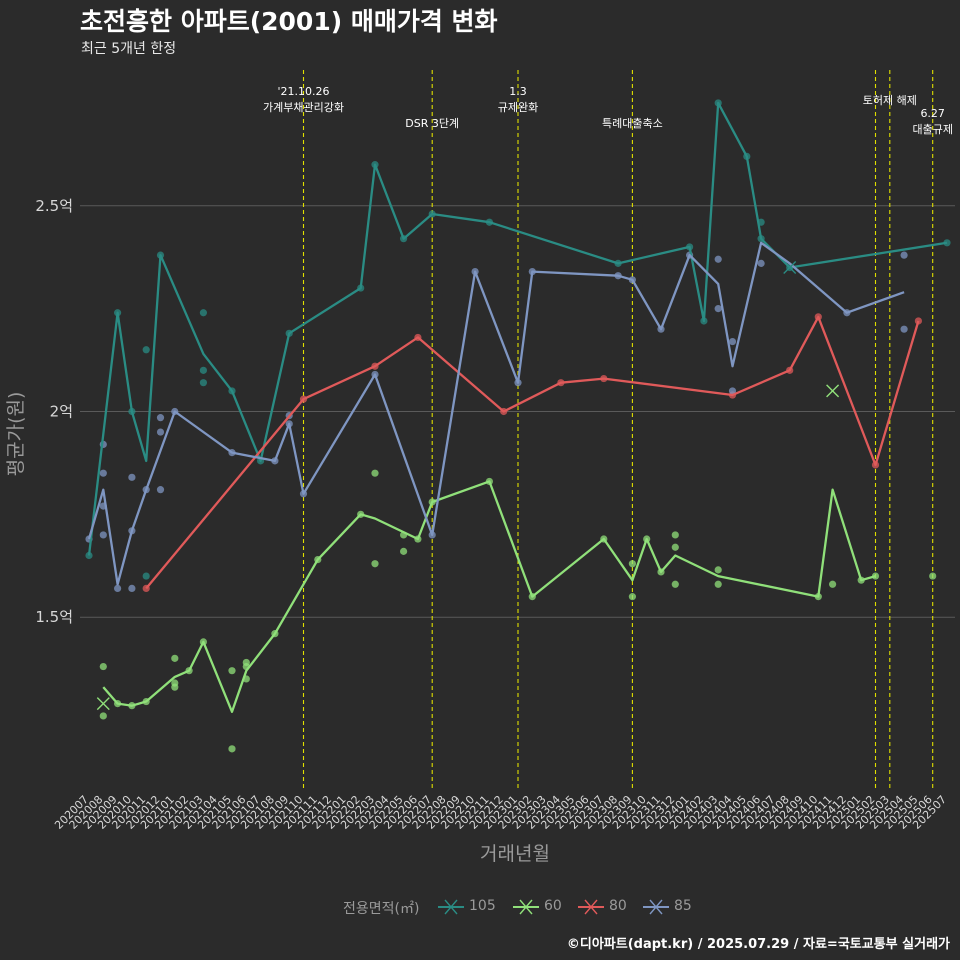 Image resolution: width=960 pixels, height=960 pixels. What do you see at coordinates (515, 854) in the screenshot?
I see `x-axis-title: 거래년월` at bounding box center [515, 854].